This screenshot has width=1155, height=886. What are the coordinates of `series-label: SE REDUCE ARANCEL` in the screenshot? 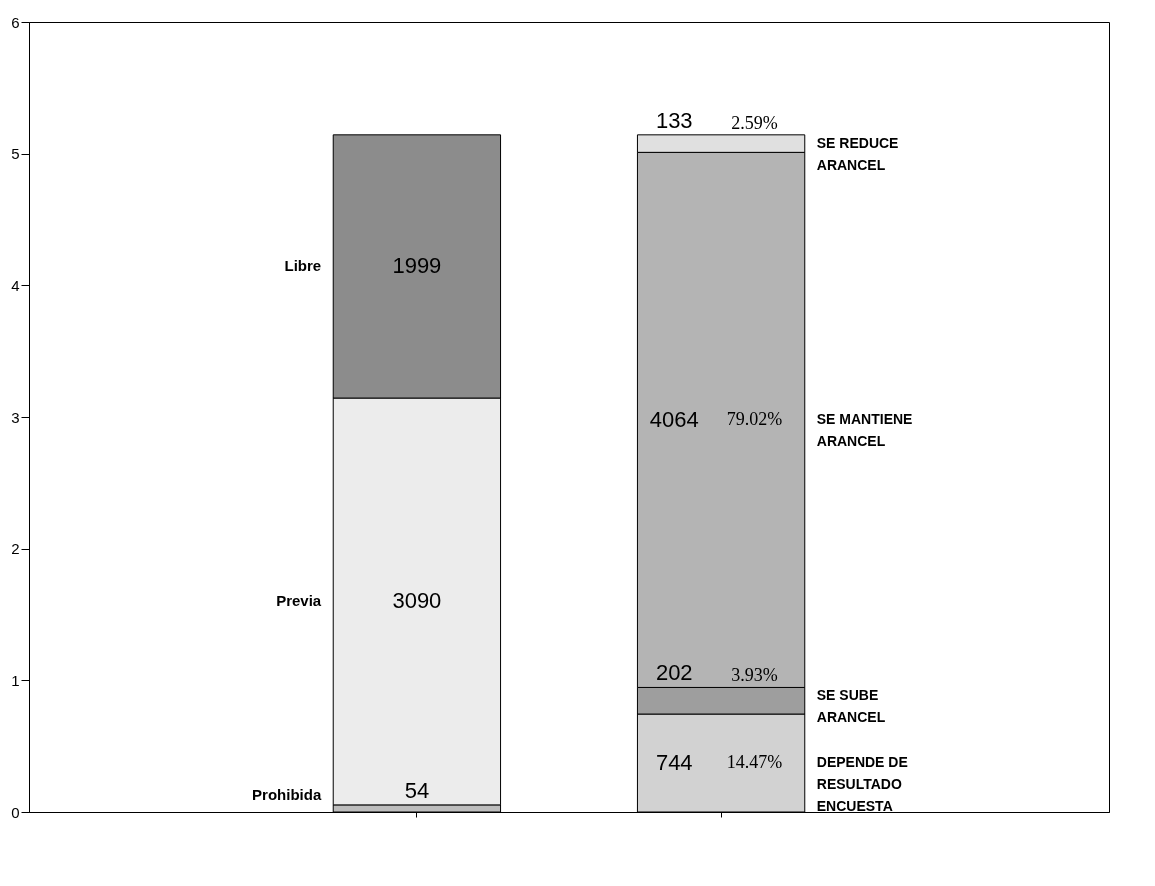 It's located at (857, 153).